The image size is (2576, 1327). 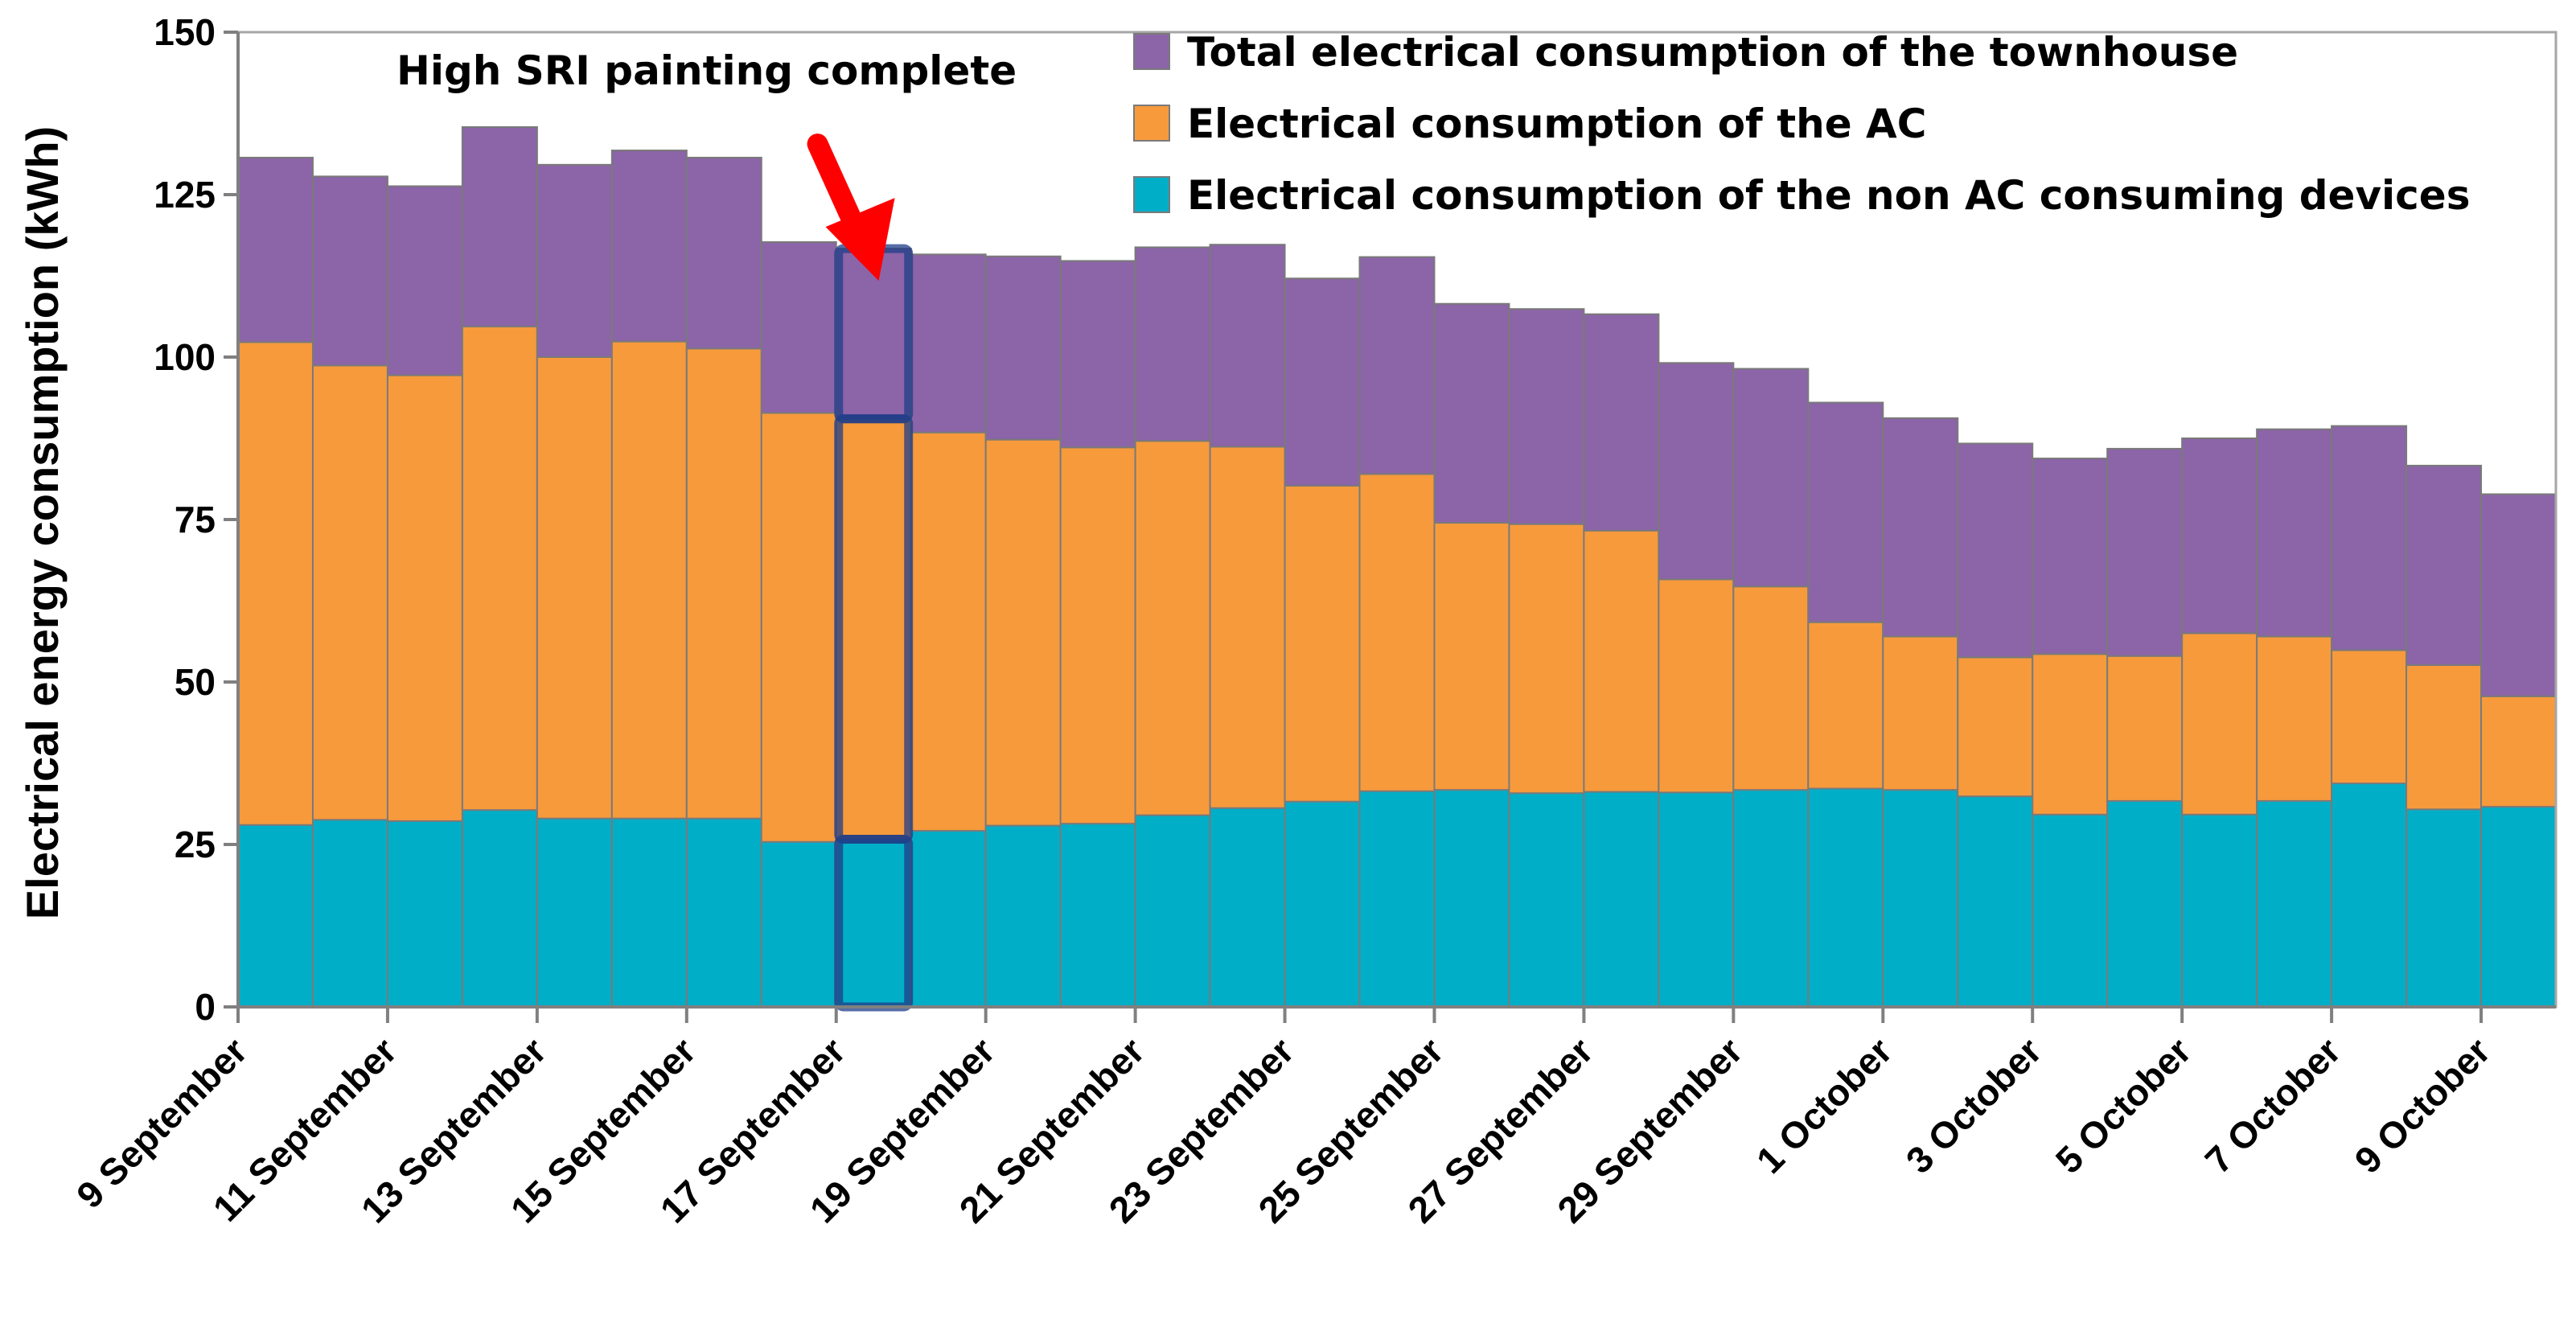 What do you see at coordinates (42, 522) in the screenshot?
I see `y-axis-title: Electrical energy consumption (kWh)` at bounding box center [42, 522].